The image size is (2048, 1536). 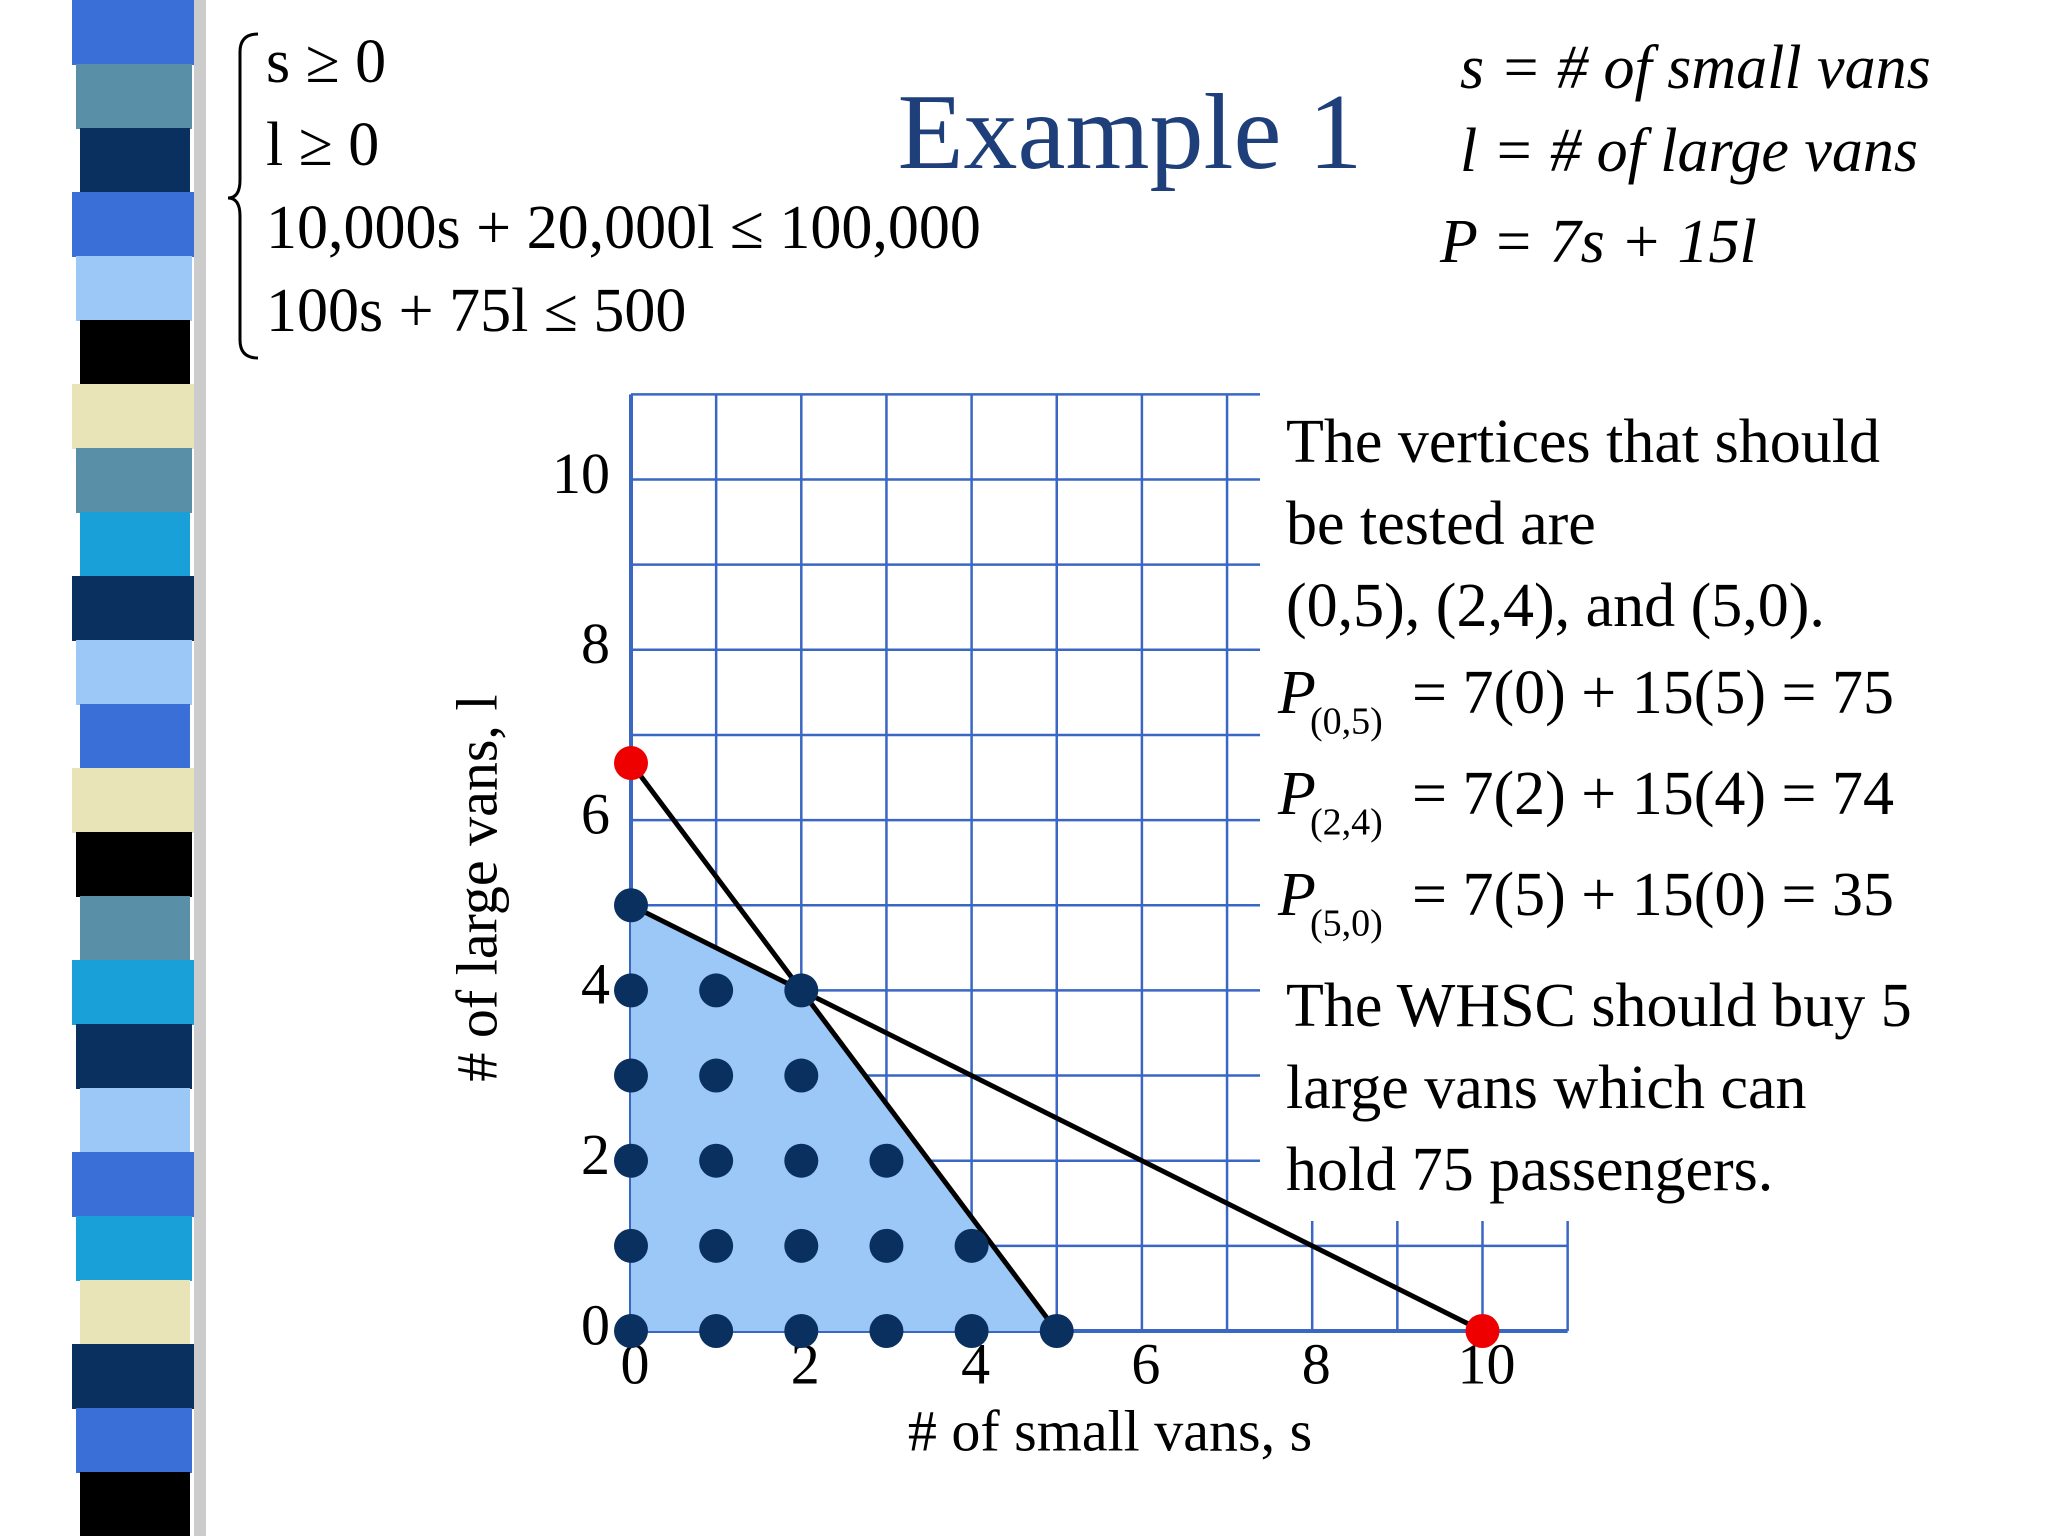 I want to click on stripe-shadow, so click(x=200, y=768).